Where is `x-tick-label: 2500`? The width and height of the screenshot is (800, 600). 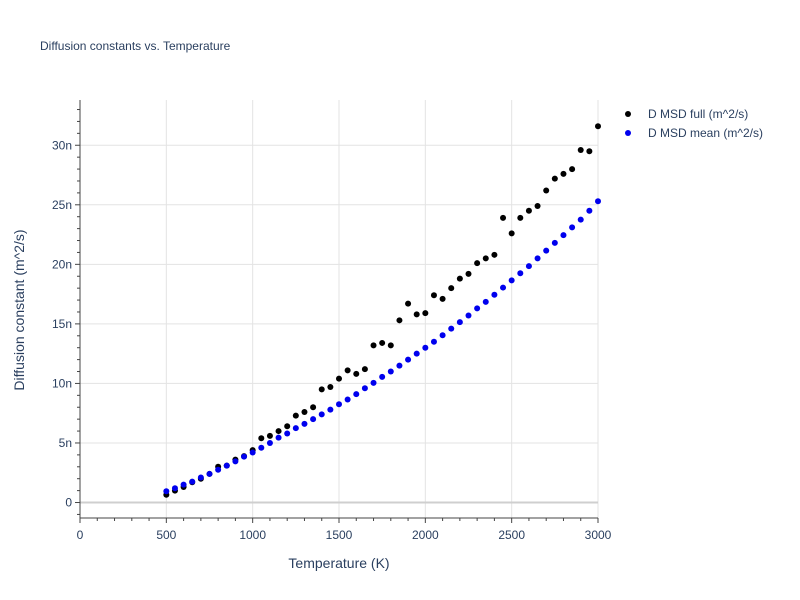 x-tick-label: 2500 is located at coordinates (511, 535).